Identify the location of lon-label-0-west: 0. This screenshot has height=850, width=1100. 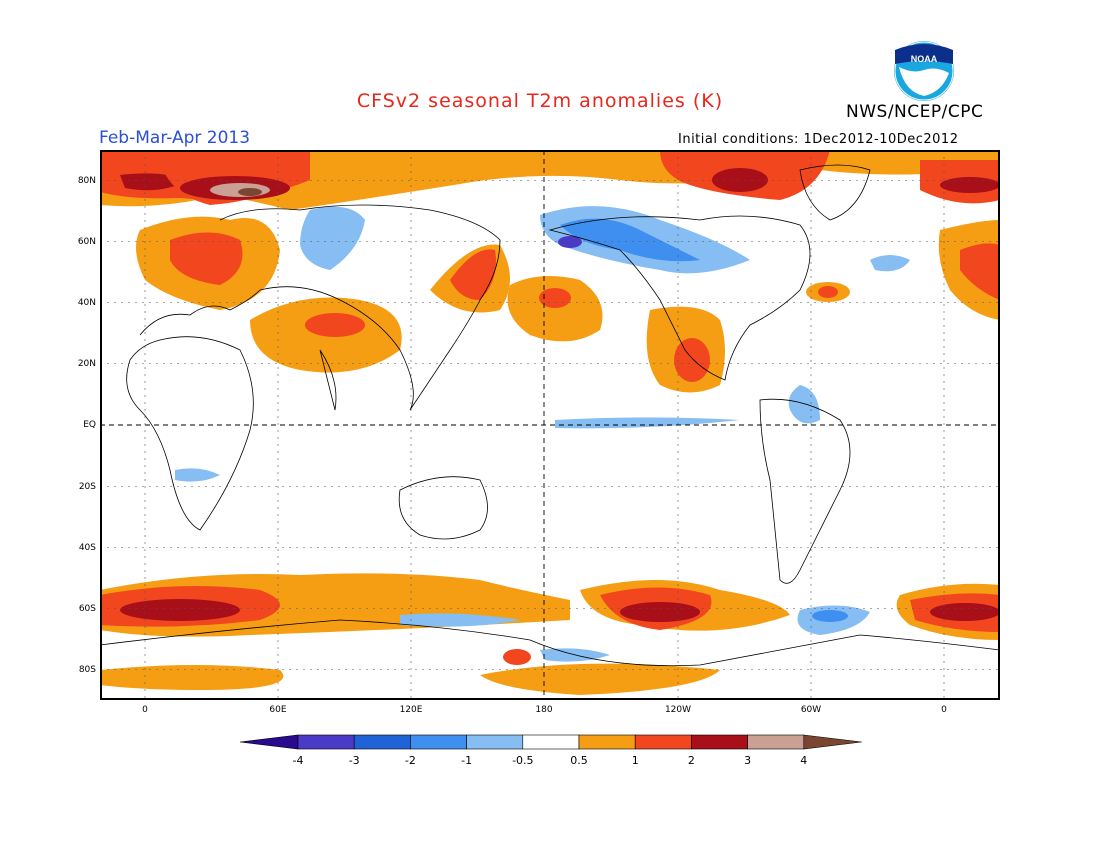
(145, 710).